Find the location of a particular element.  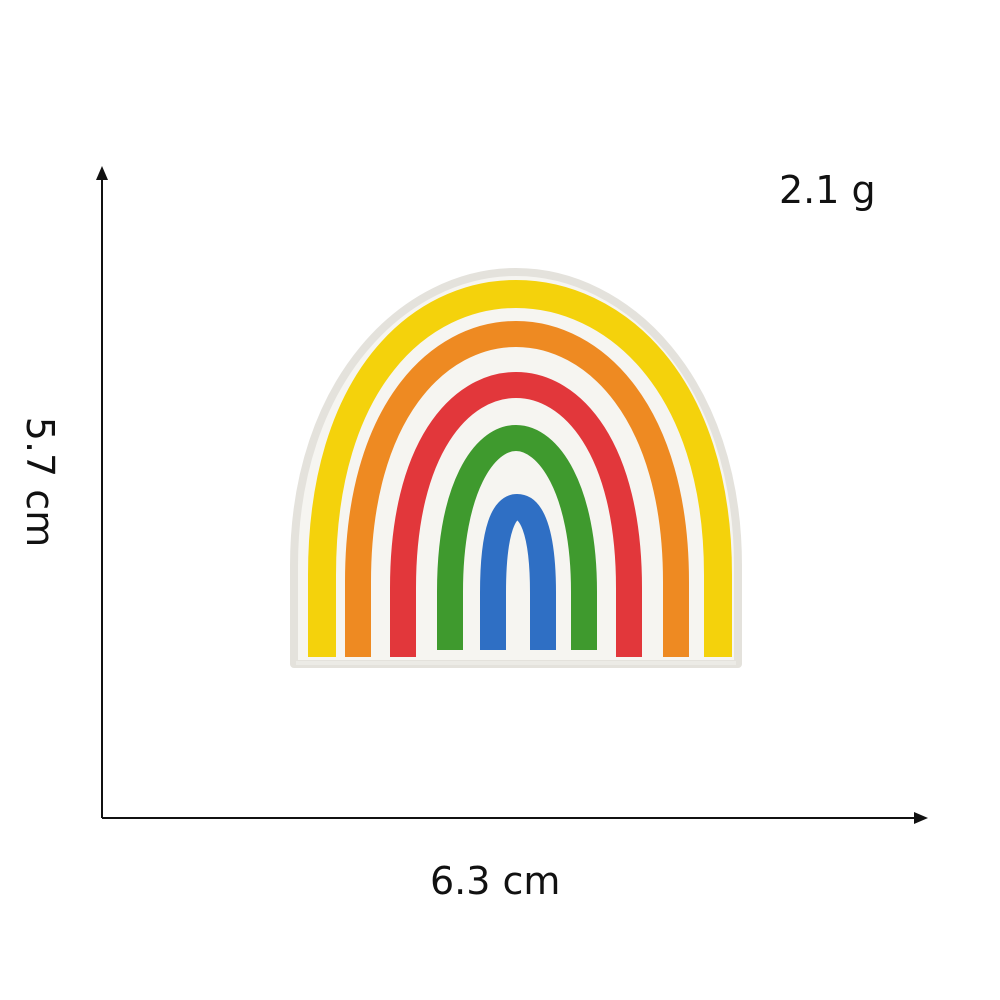

width-label: 6.3 cm is located at coordinates (495, 881).